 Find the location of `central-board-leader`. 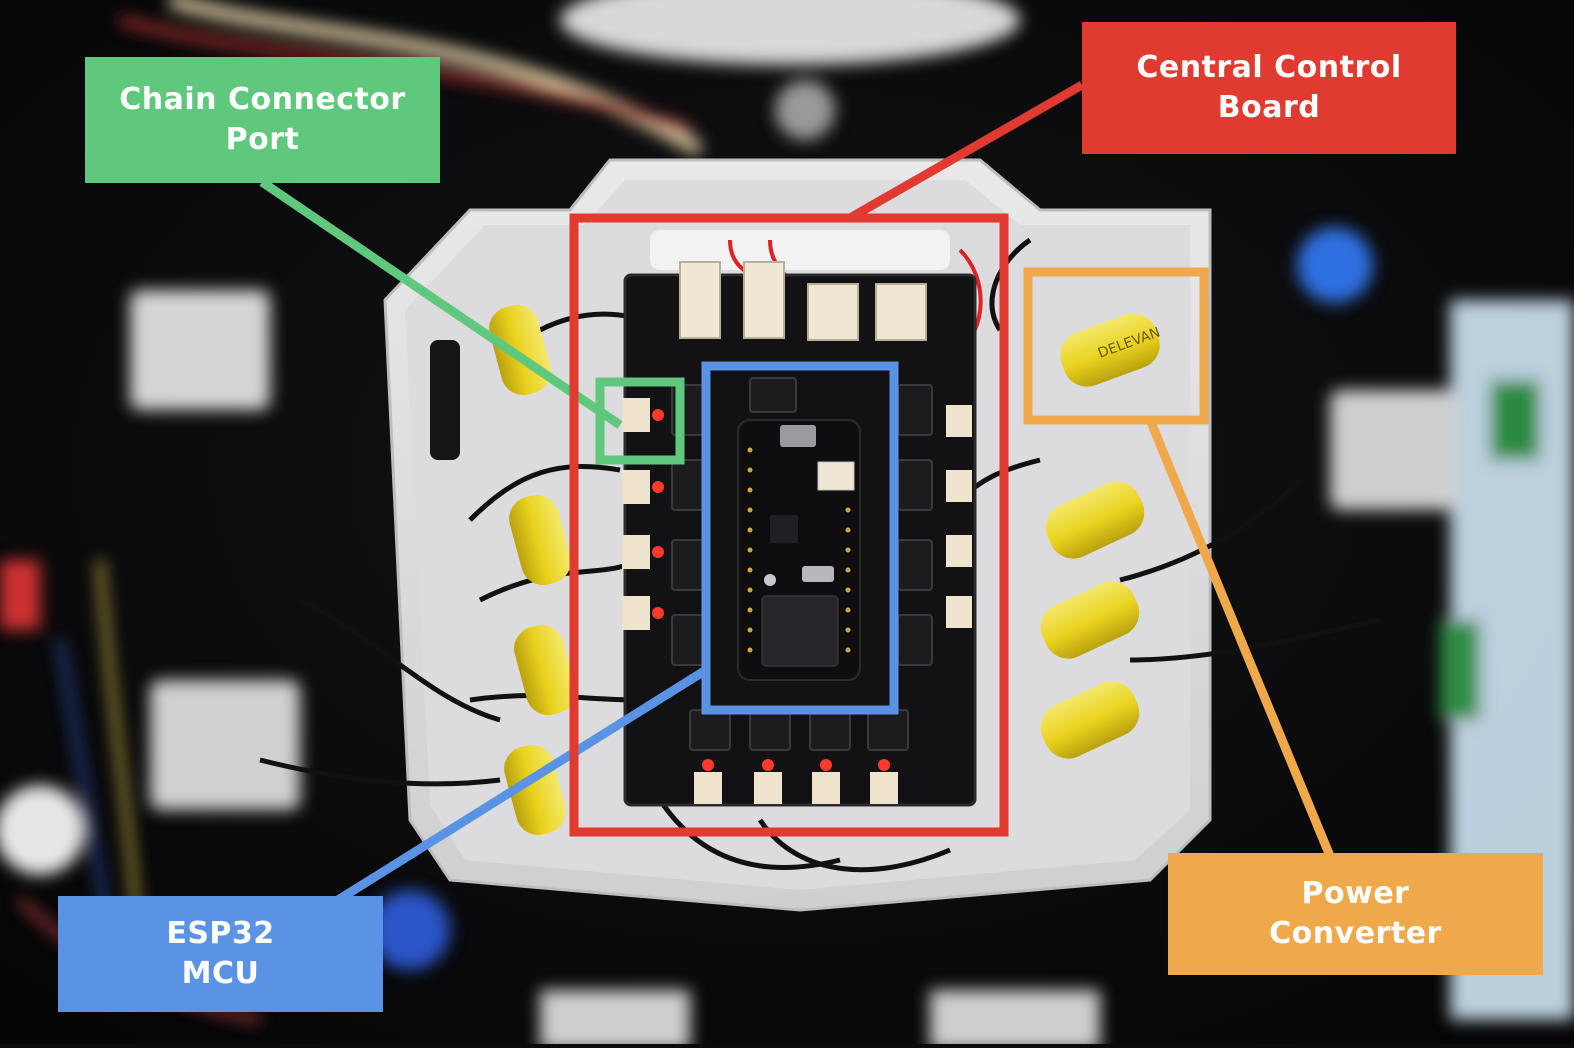

central-board-leader is located at coordinates (966, 151).